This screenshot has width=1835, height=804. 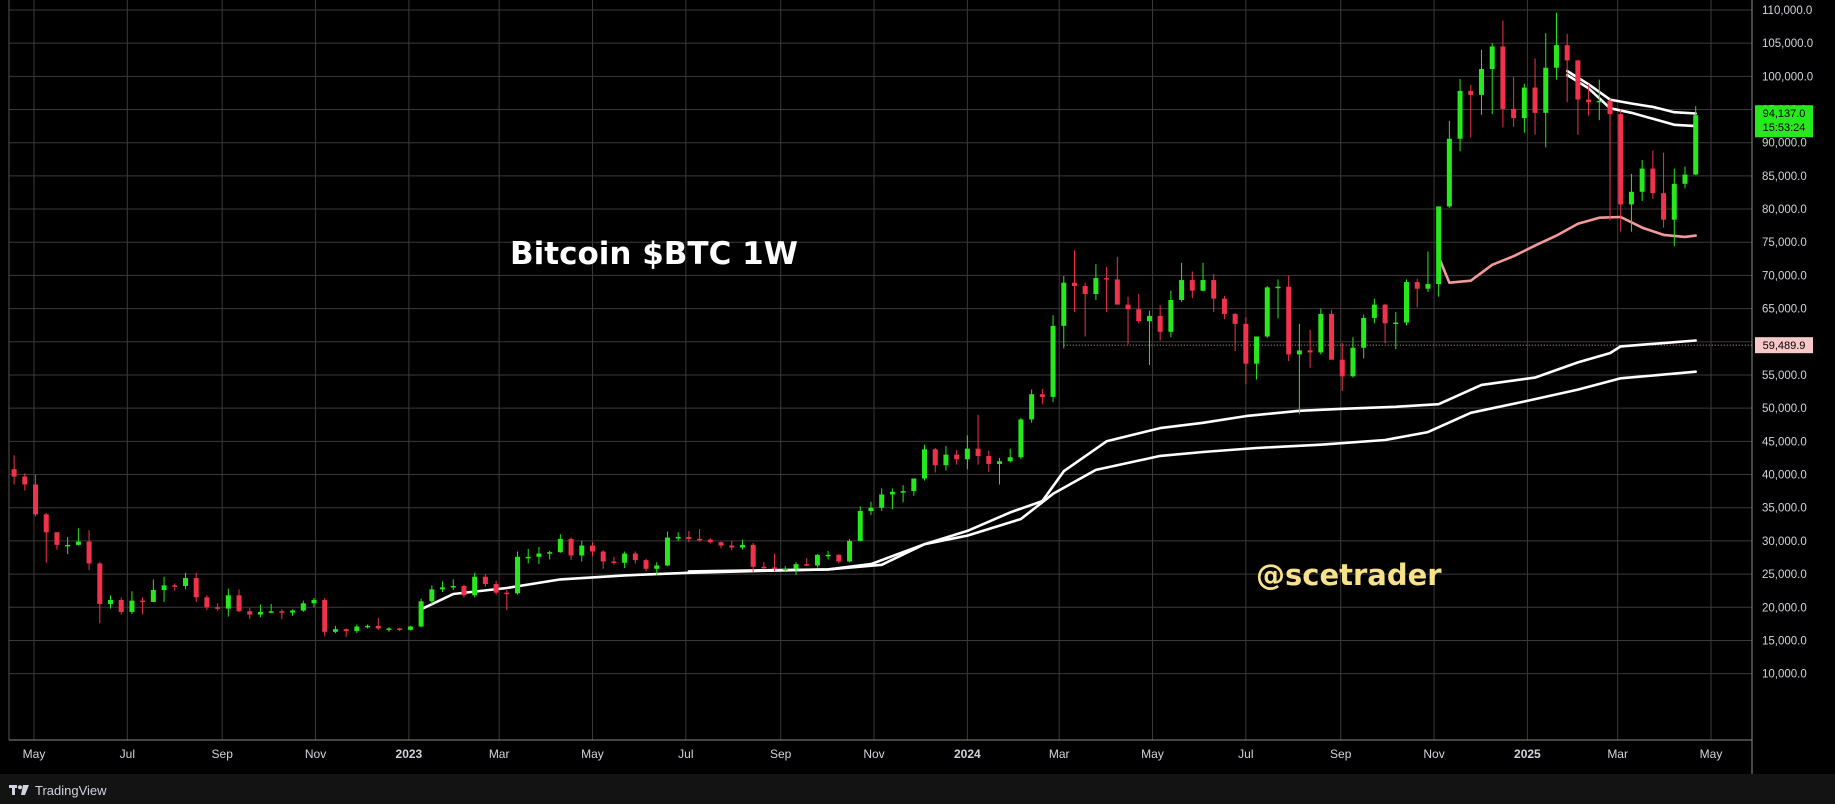 I want to click on price-tick-label: 80,000.0, so click(x=1784, y=210).